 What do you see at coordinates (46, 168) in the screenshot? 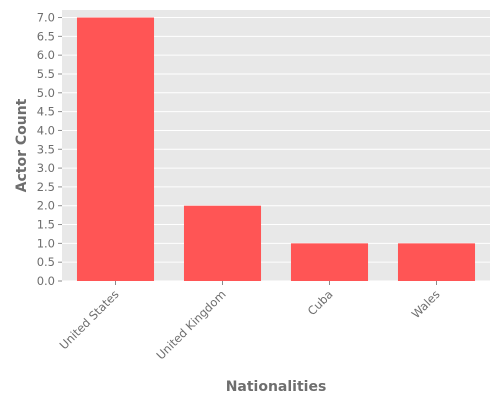
I see `y-tick-label: 3.0` at bounding box center [46, 168].